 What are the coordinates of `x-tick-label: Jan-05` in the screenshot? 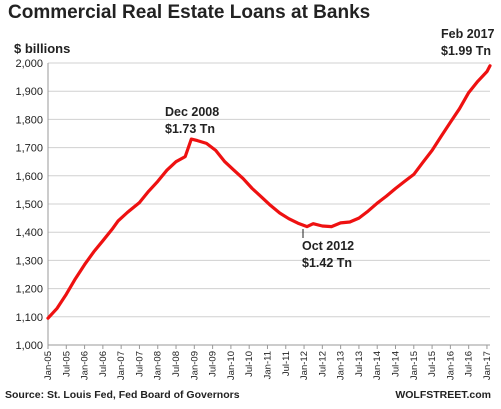 It's located at (48, 365).